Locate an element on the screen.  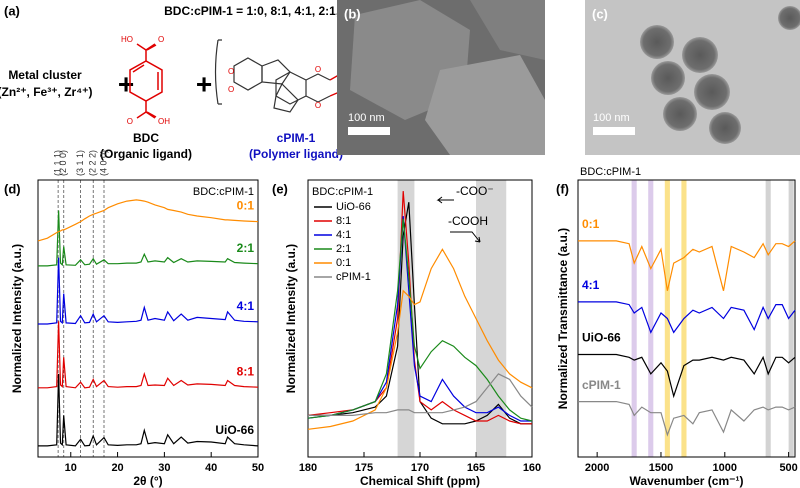
legend-title: BDC:cPIM-1 is located at coordinates (342, 192).